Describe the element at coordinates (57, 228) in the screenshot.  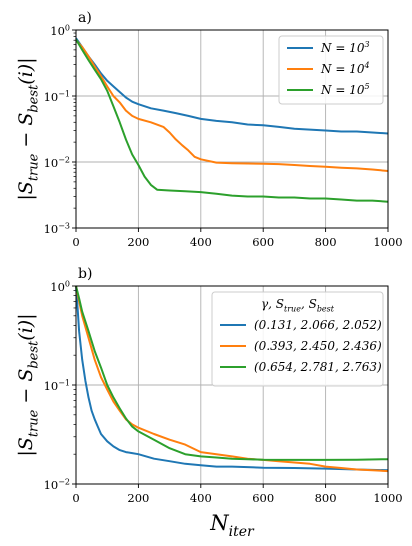
I see `y-tick-label: 10⁻³` at that location.